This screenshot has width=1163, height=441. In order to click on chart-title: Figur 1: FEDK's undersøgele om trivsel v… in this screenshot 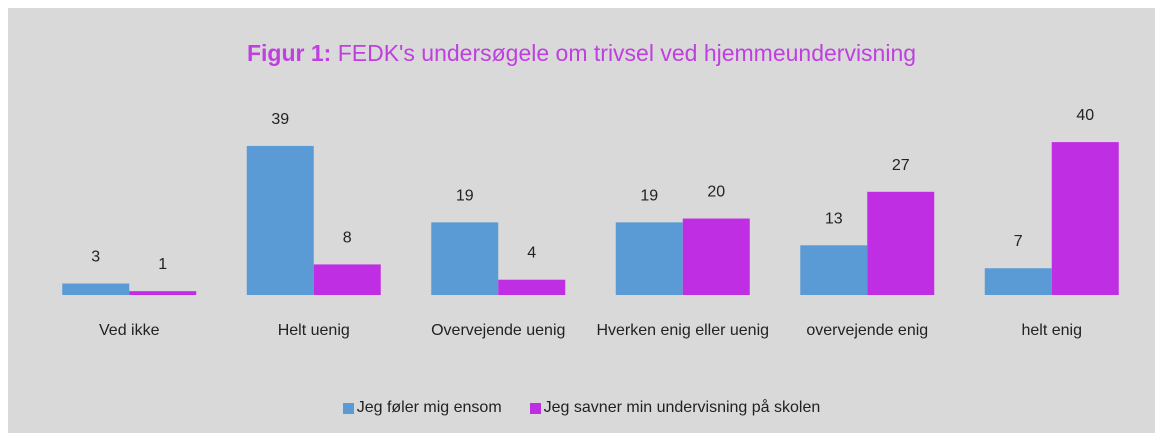, I will do `click(581, 53)`.